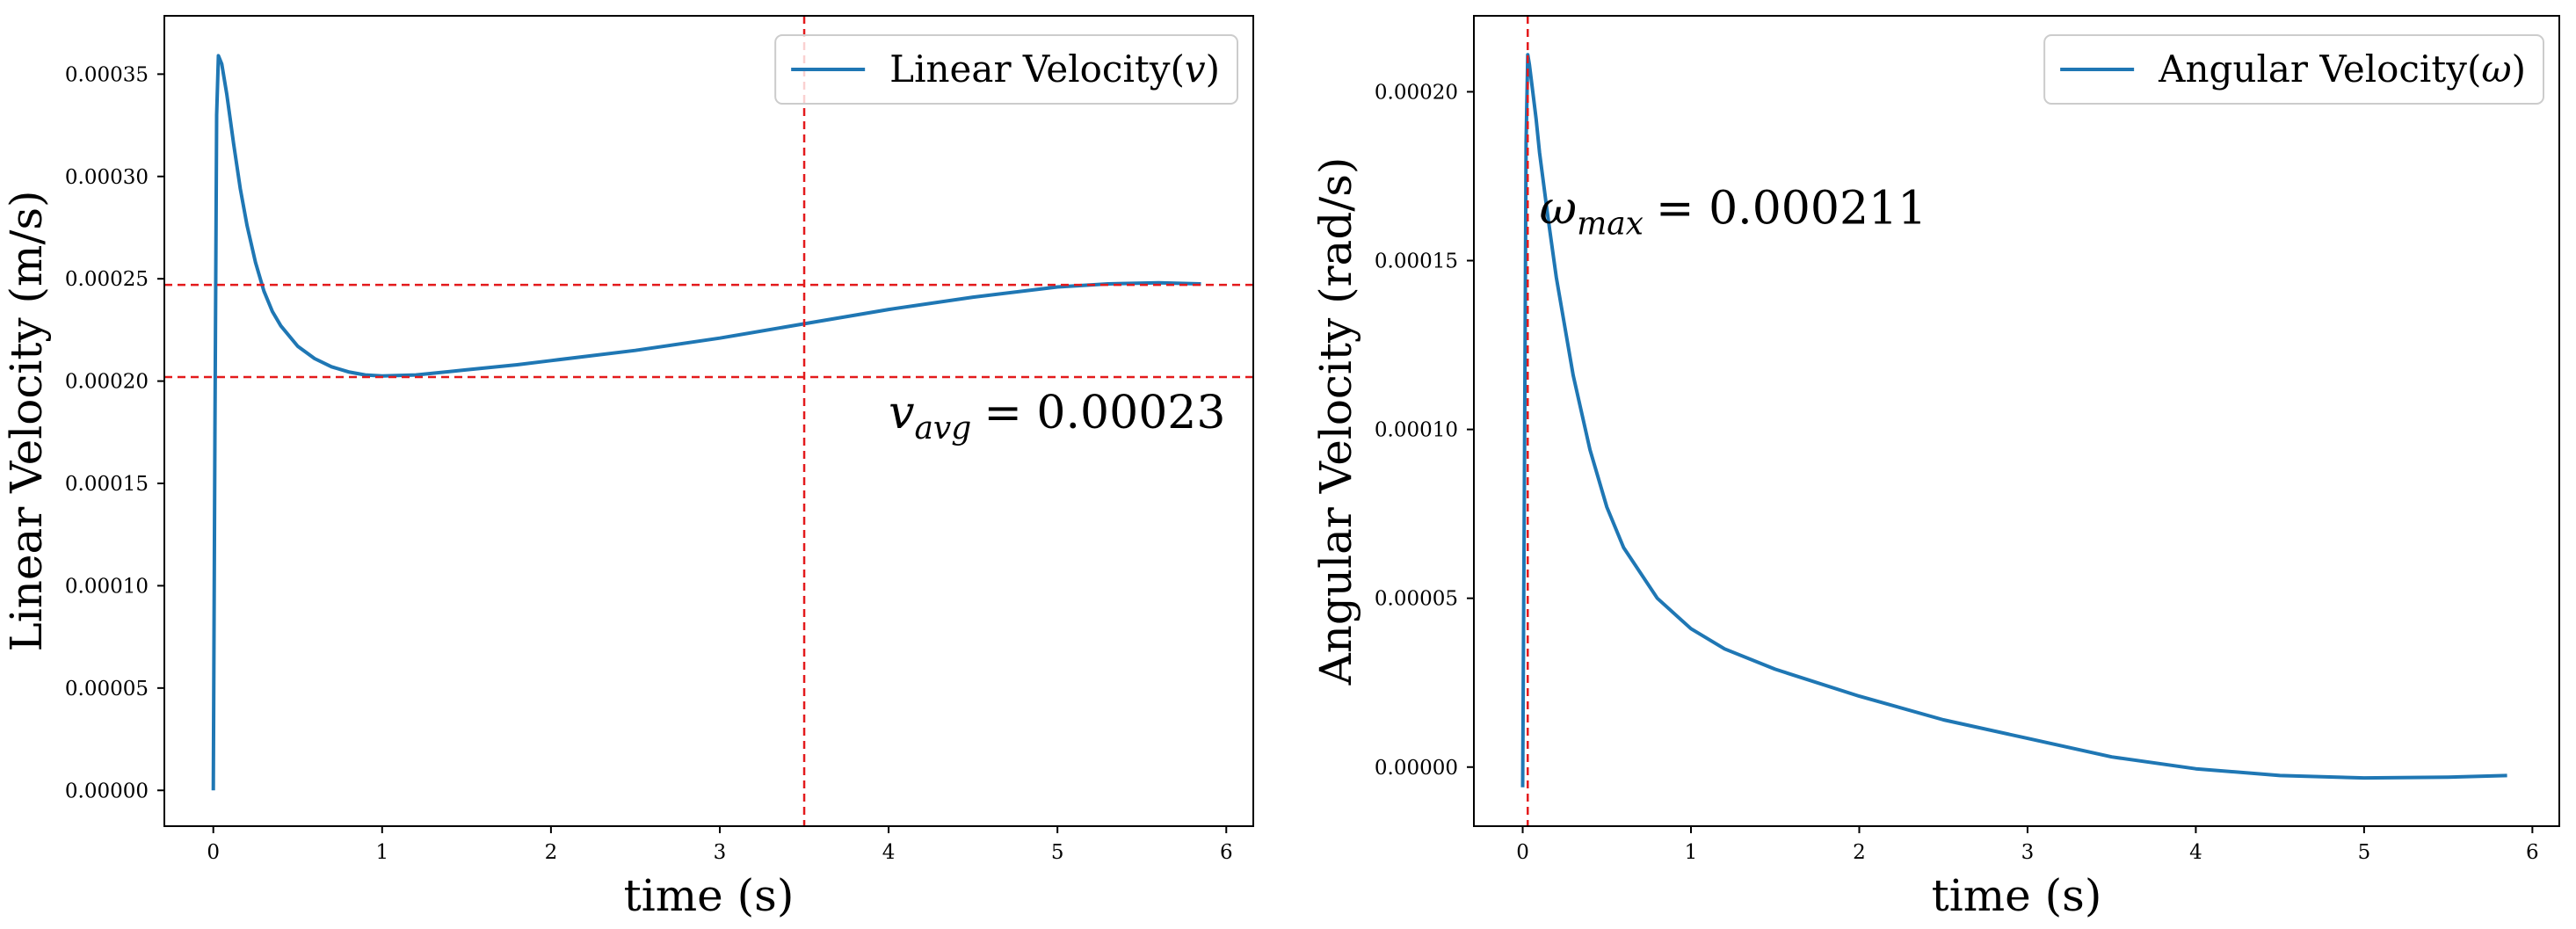 The height and width of the screenshot is (929, 2576). What do you see at coordinates (1054, 69) in the screenshot?
I see `legend-label: Linear Velocity(v)` at bounding box center [1054, 69].